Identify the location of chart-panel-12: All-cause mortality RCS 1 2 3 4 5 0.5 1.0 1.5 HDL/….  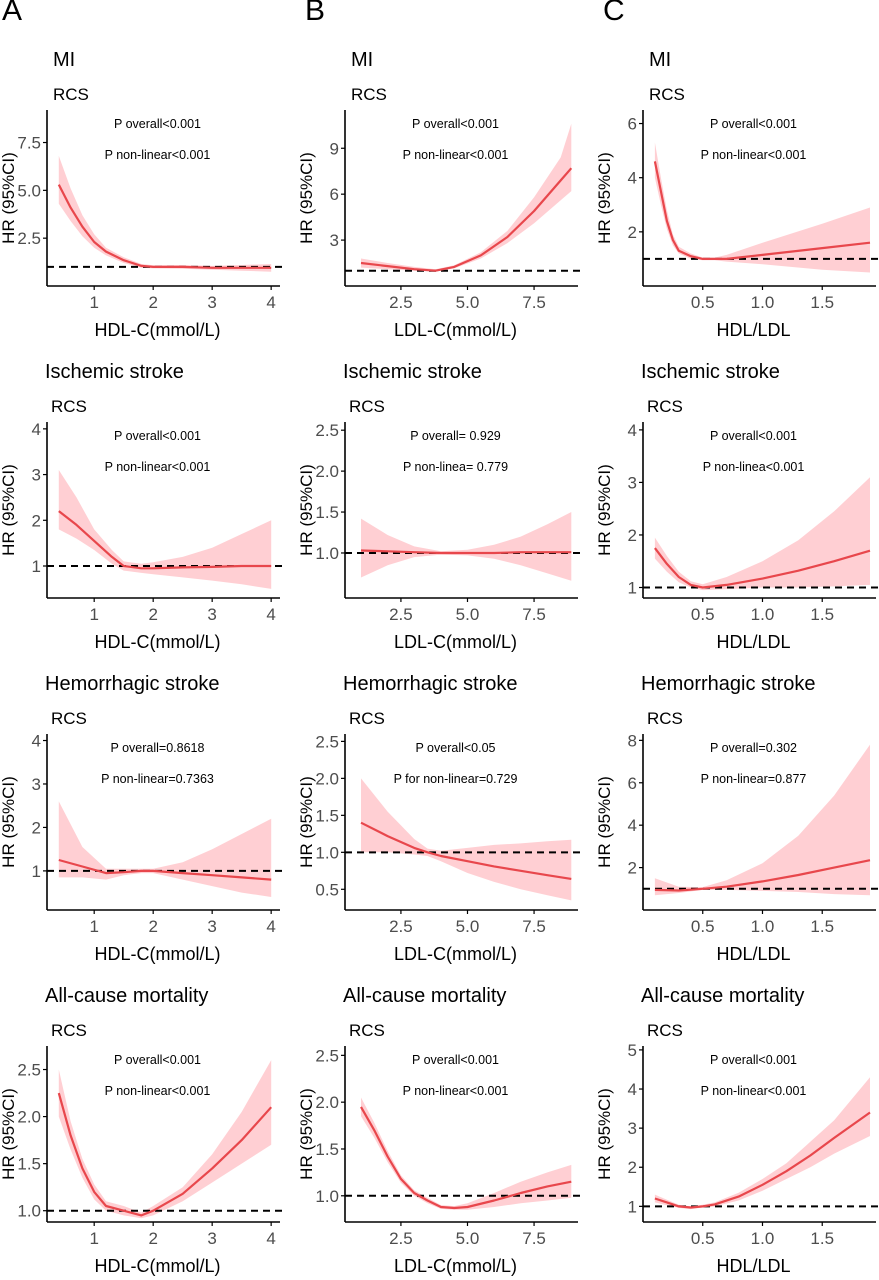
(736, 1130).